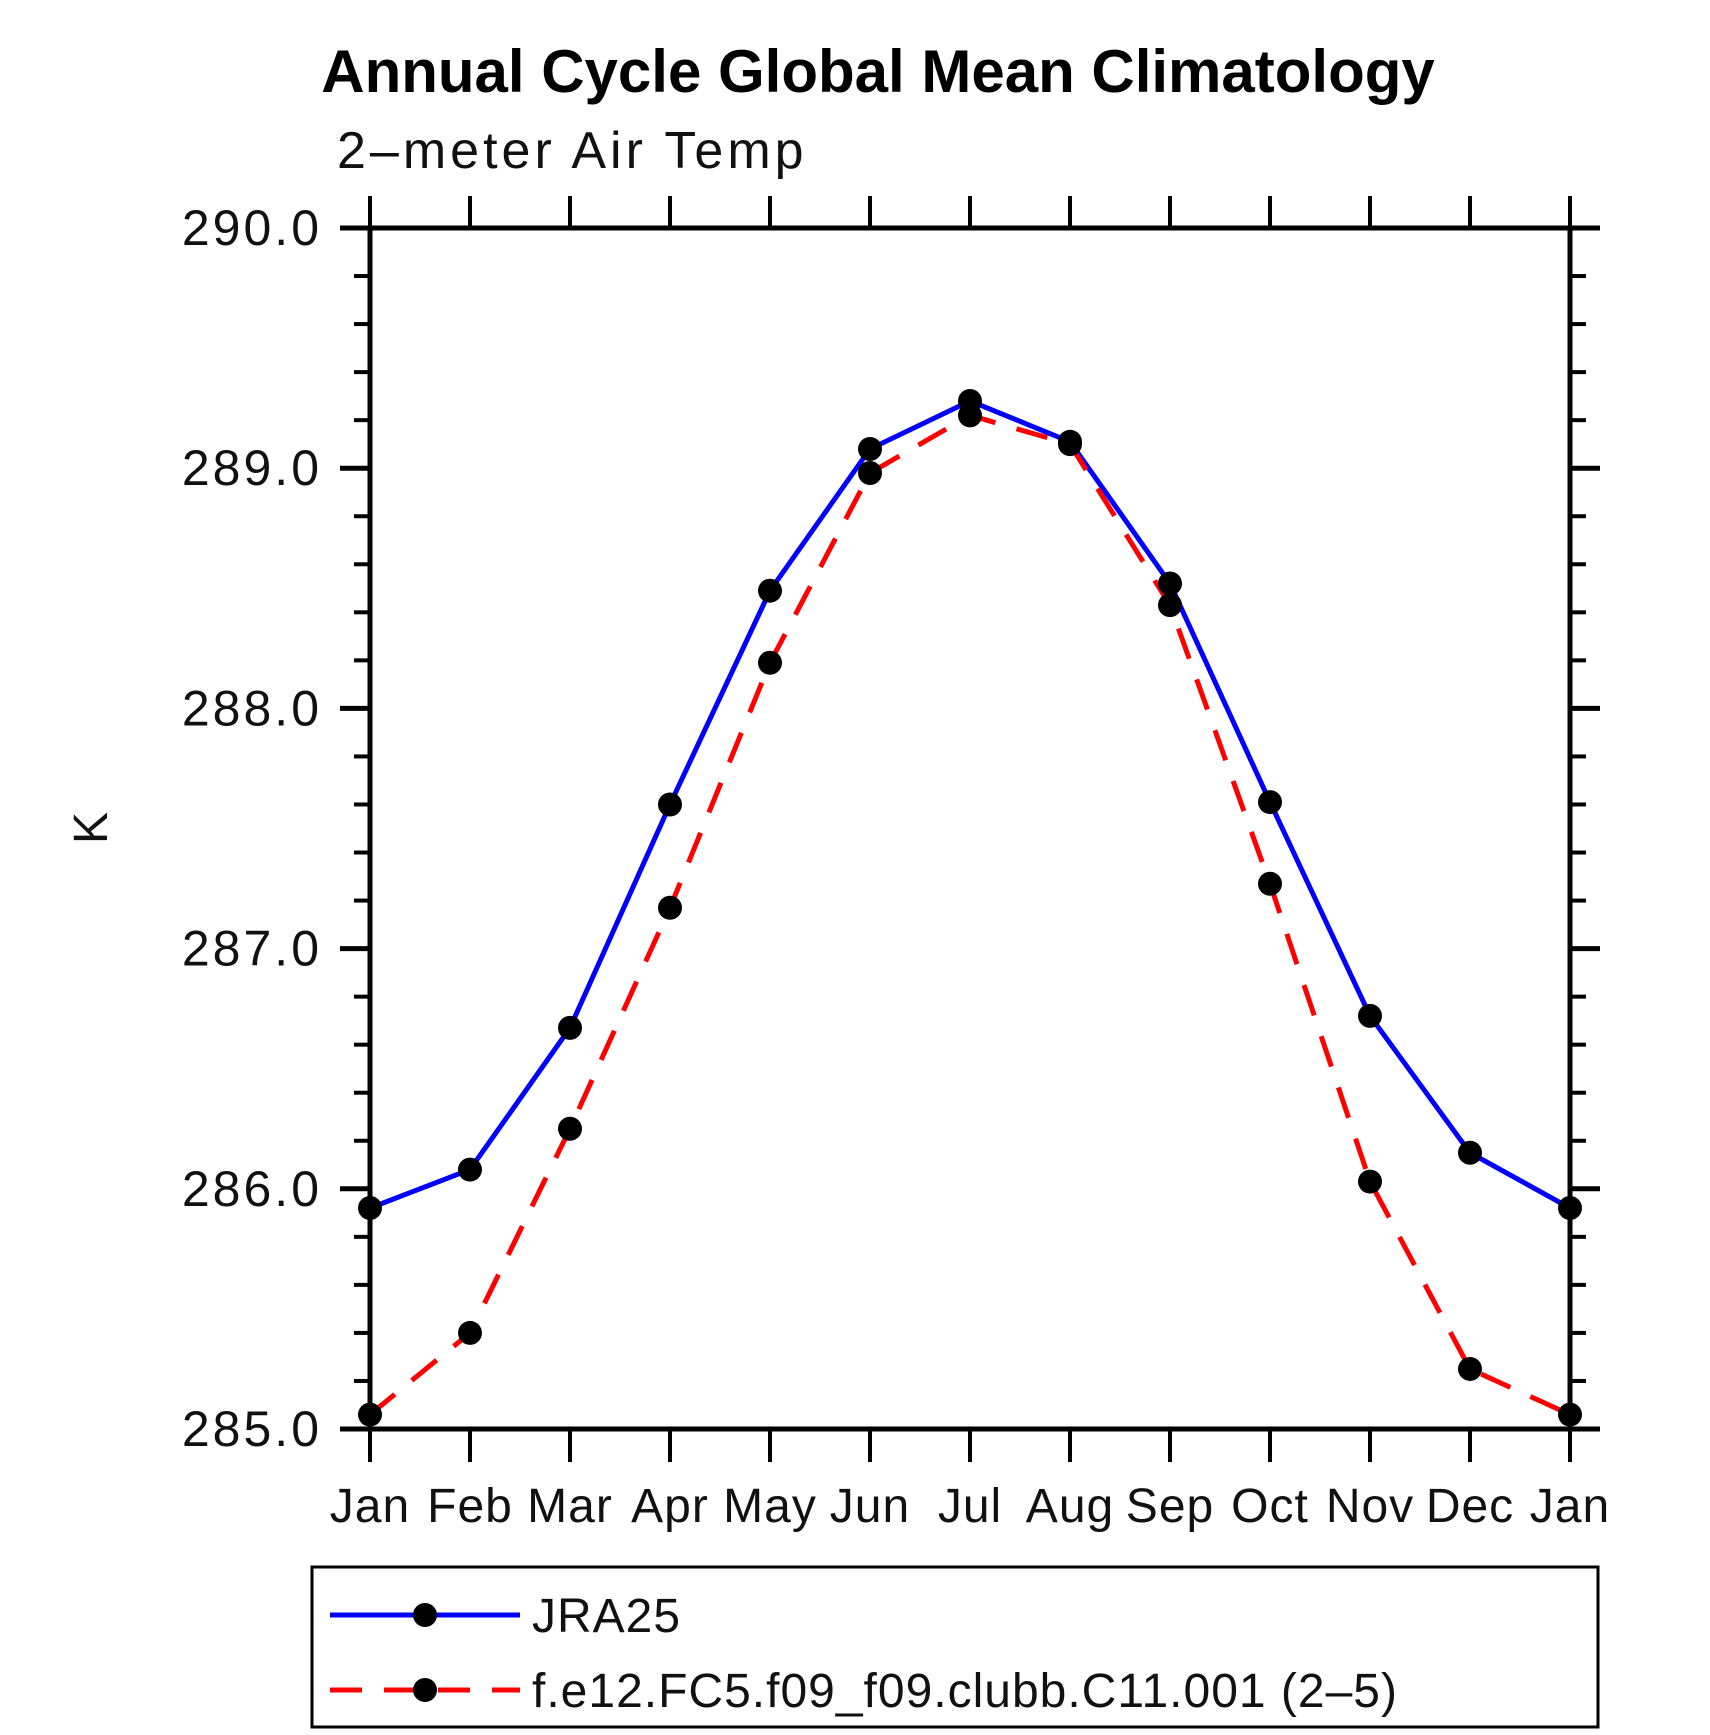  Describe the element at coordinates (572, 151) in the screenshot. I see `chart-subtitle: 2–meter Air Temp` at that location.